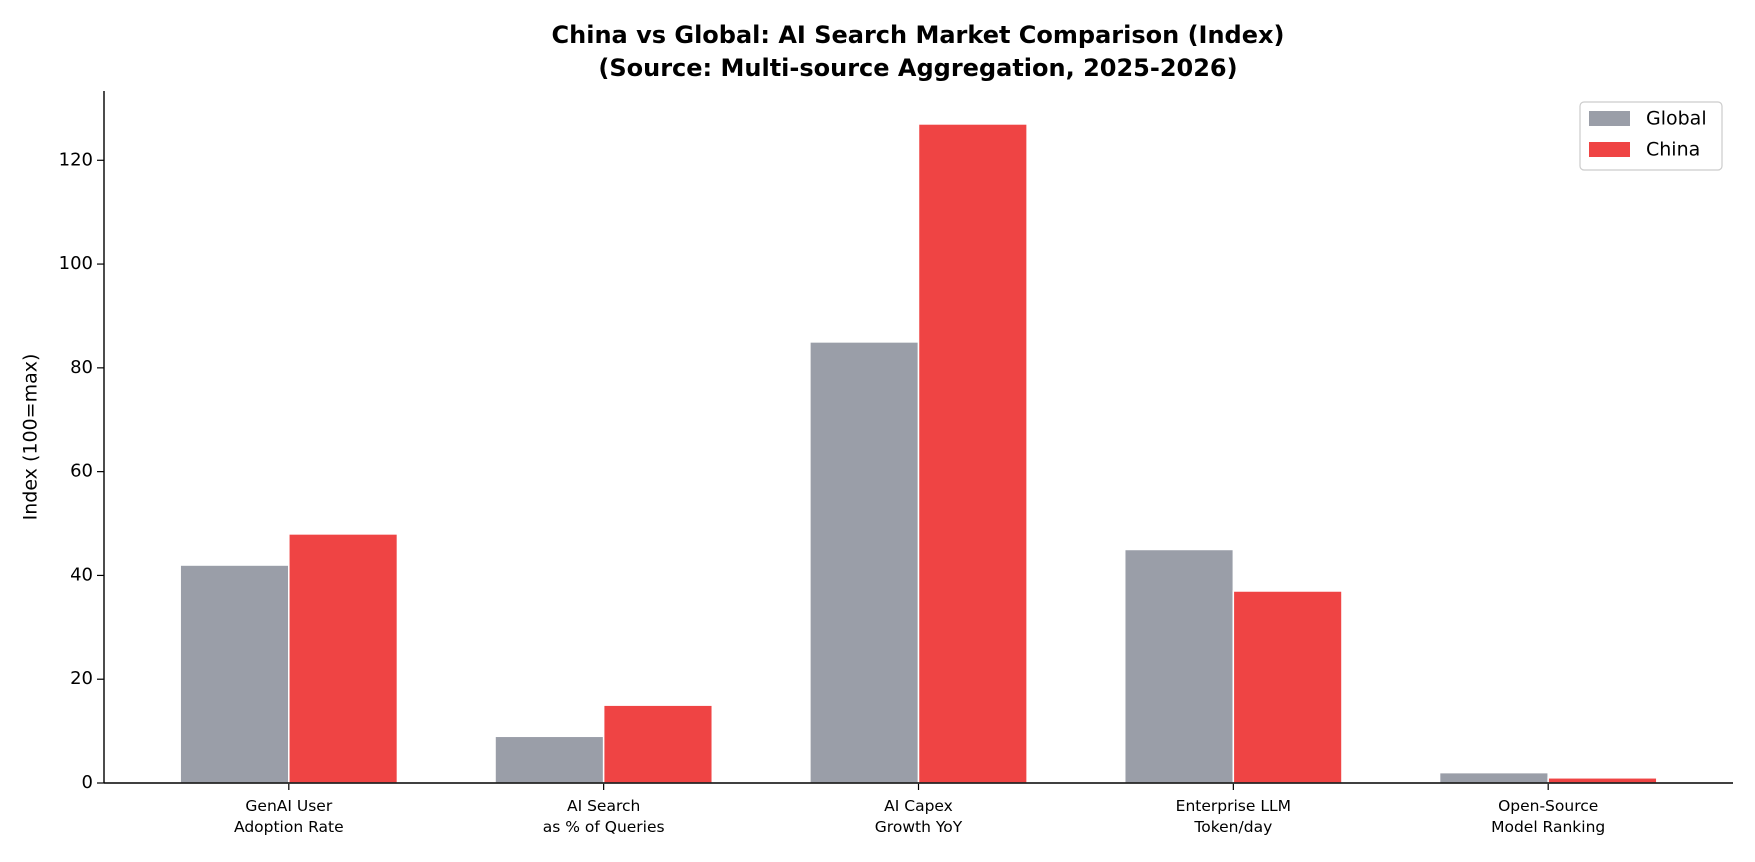 This screenshot has height=862, width=1755. I want to click on y-tick-label: 80, so click(81, 367).